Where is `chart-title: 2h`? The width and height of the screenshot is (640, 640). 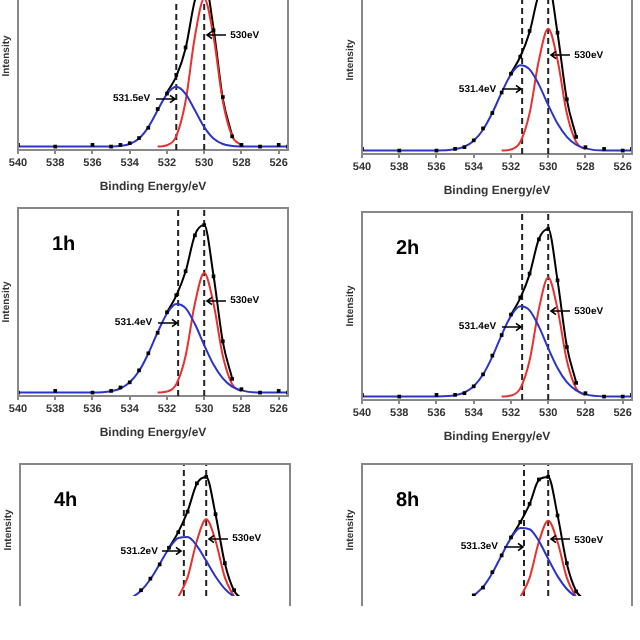
chart-title: 2h is located at coordinates (408, 248).